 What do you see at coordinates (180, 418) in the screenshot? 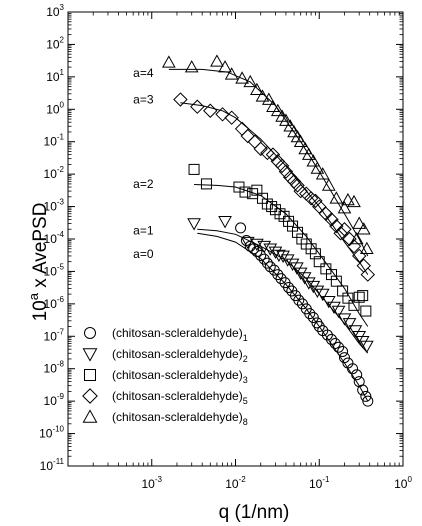
I see `legend-label: (chitosan-scleraldehyde)8` at bounding box center [180, 418].